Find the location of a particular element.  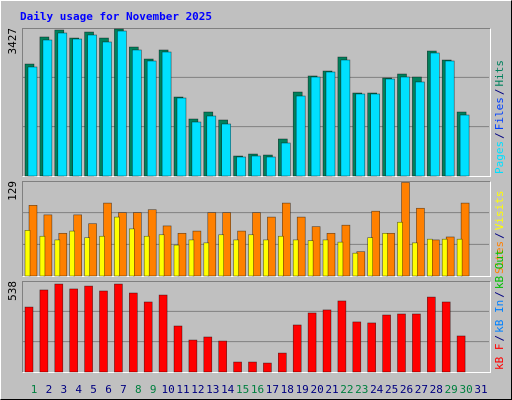

legend-entry: Visits is located at coordinates (499, 211).